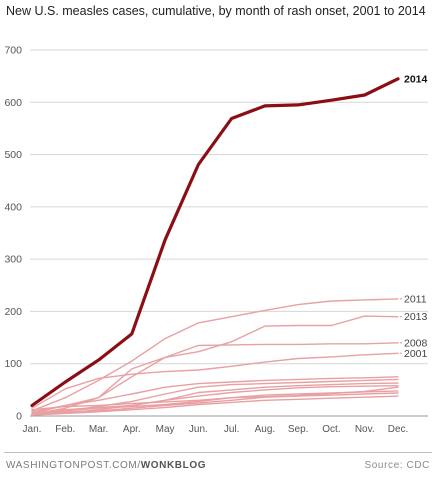 Image resolution: width=436 pixels, height=480 pixels. Describe the element at coordinates (13, 155) in the screenshot. I see `y-tick-label: 500` at that location.